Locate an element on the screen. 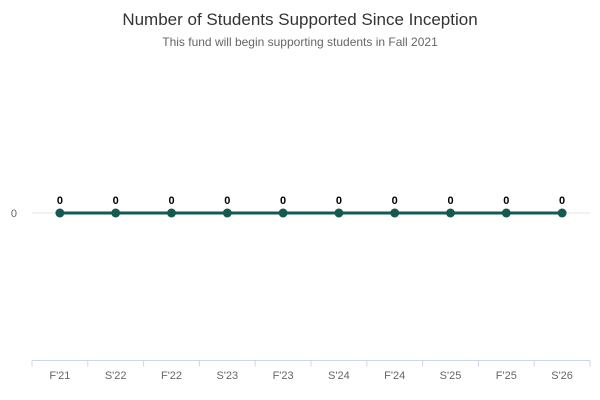  x-axis-tick-label: S'22 is located at coordinates (116, 376).